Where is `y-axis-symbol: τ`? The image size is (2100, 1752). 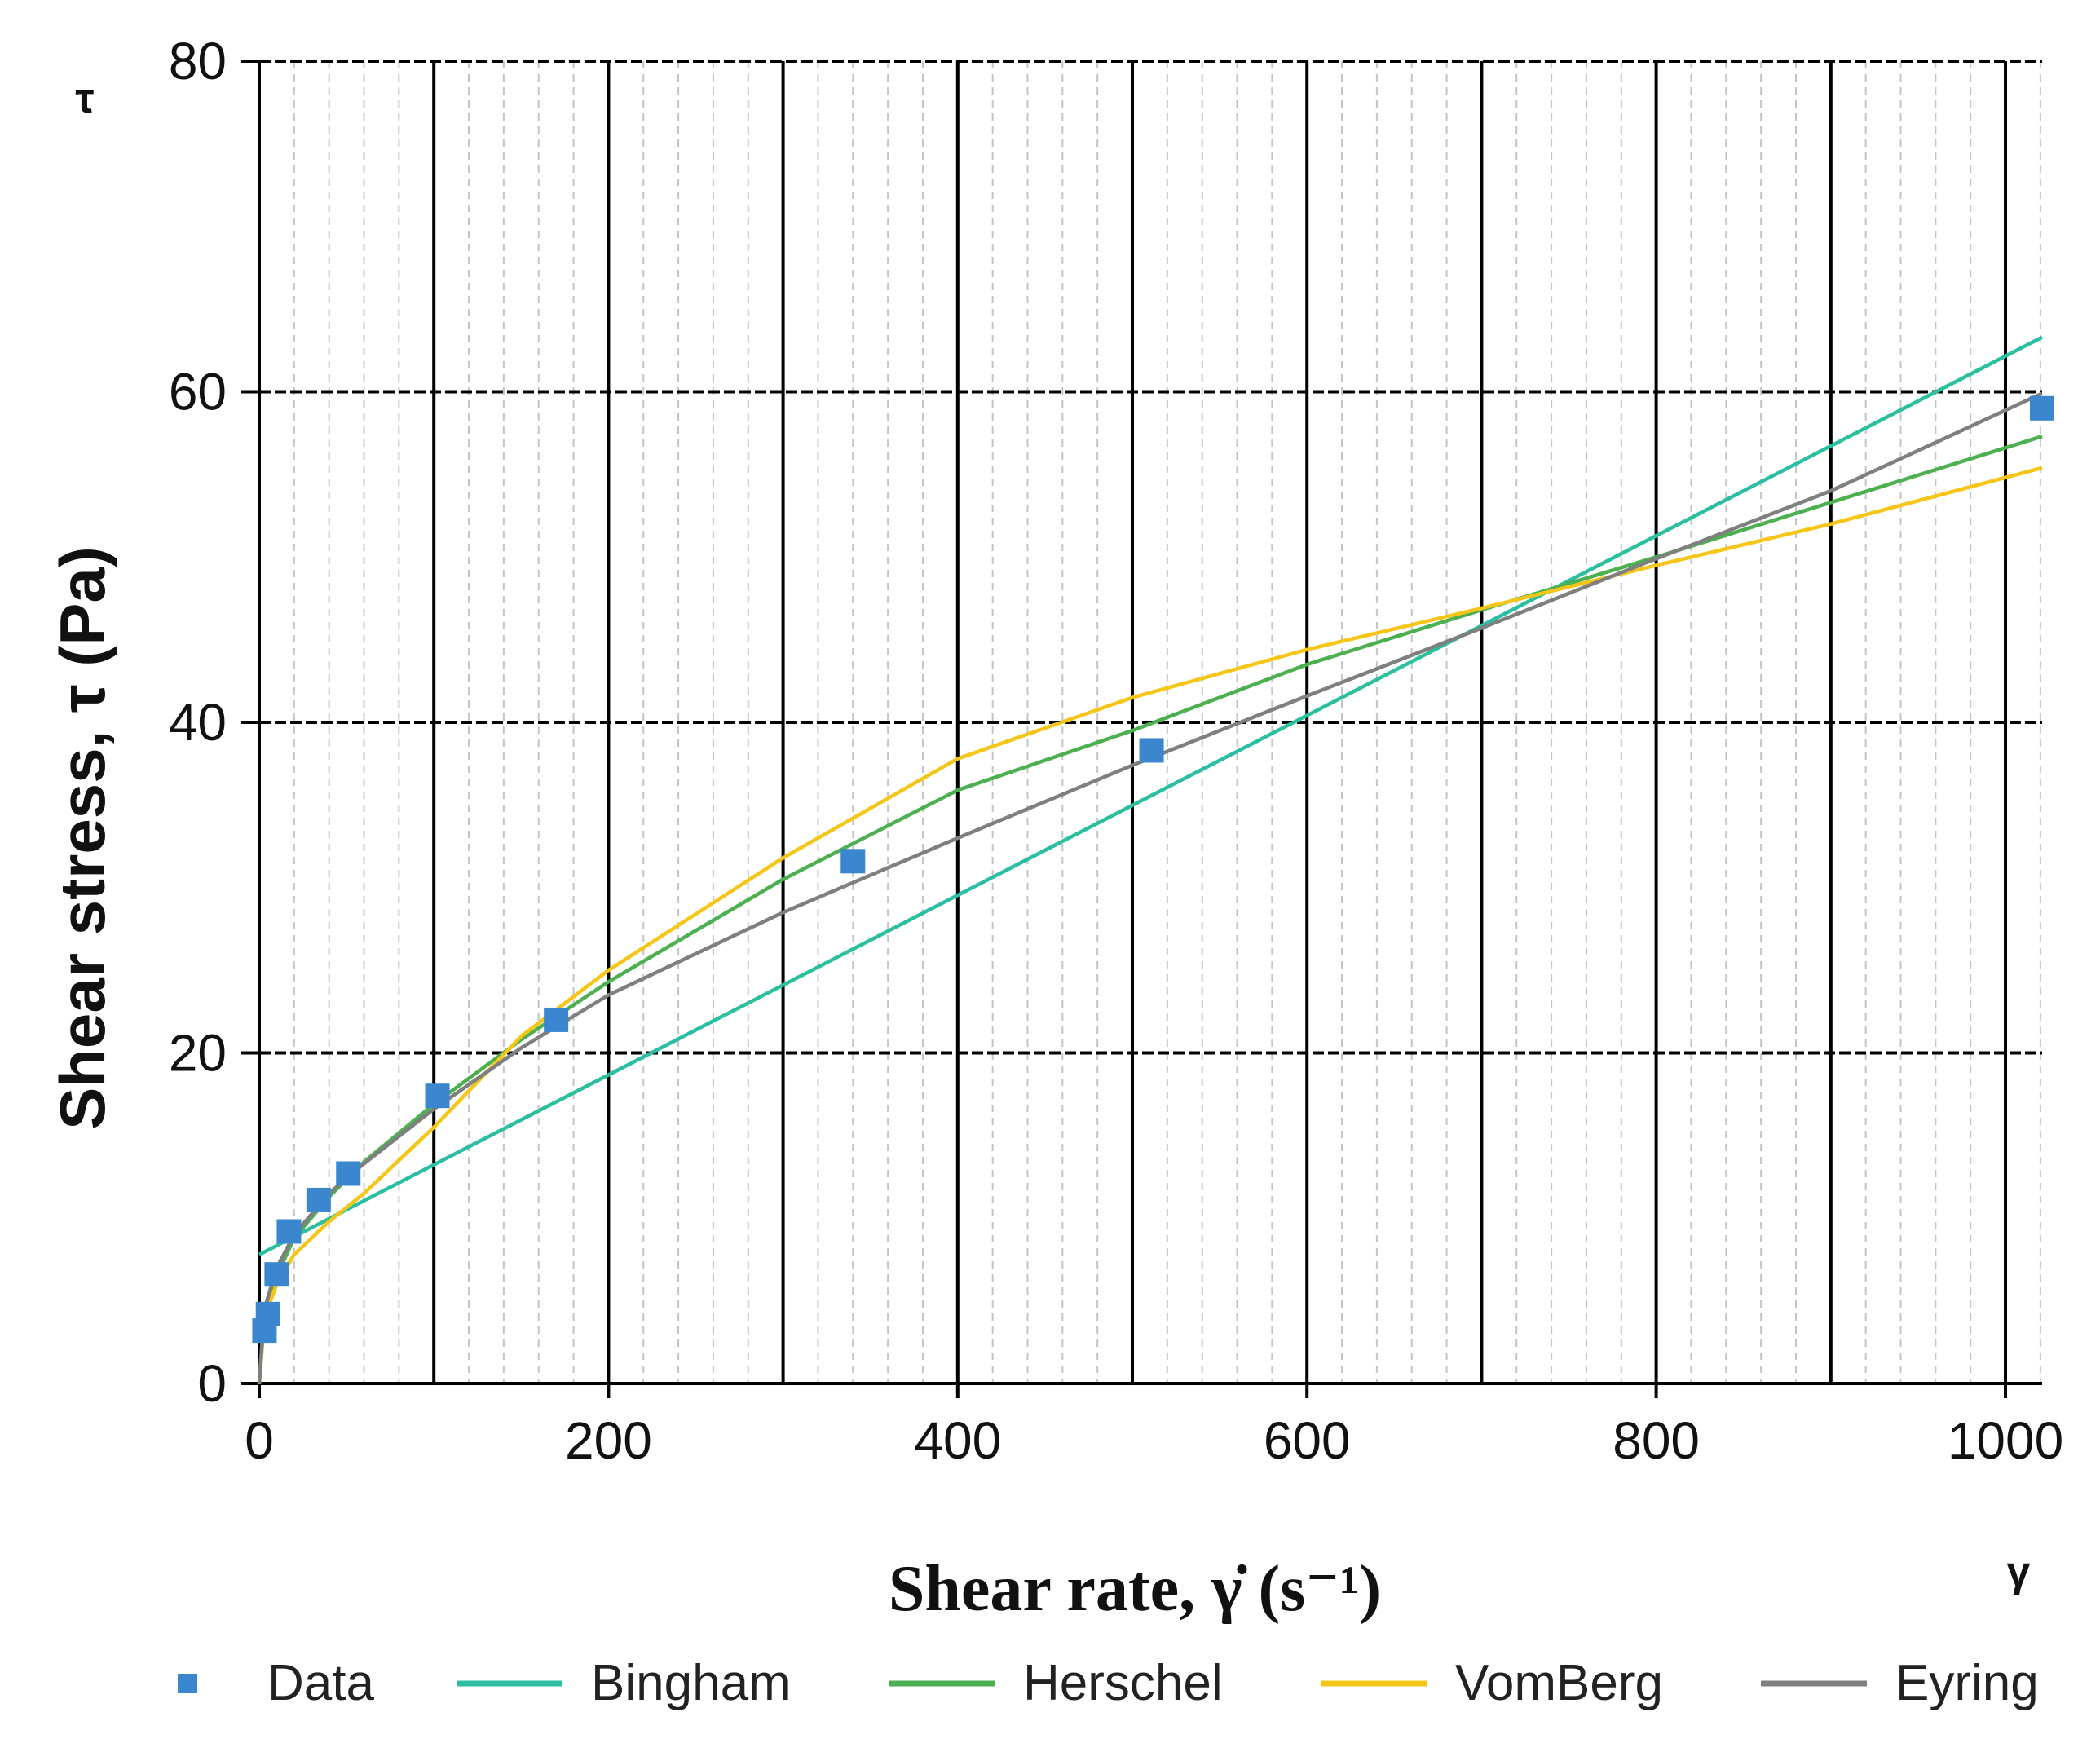
y-axis-symbol: τ is located at coordinates (84, 98).